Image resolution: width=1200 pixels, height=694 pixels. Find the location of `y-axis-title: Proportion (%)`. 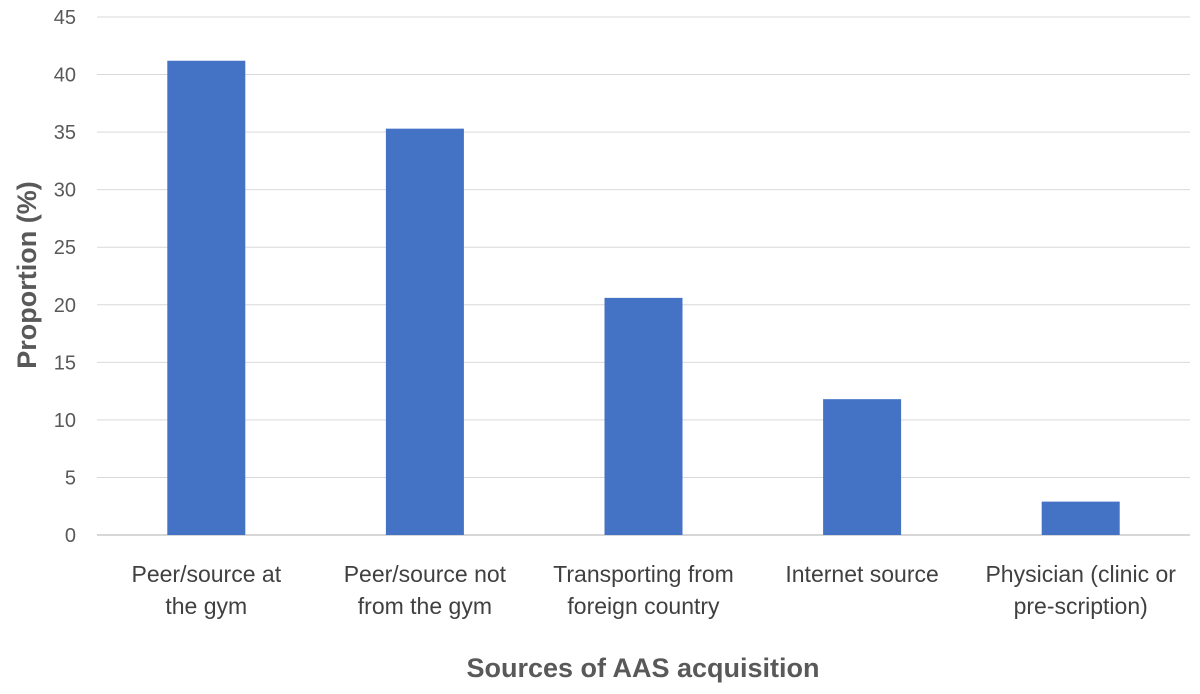

y-axis-title: Proportion (%) is located at coordinates (27, 274).